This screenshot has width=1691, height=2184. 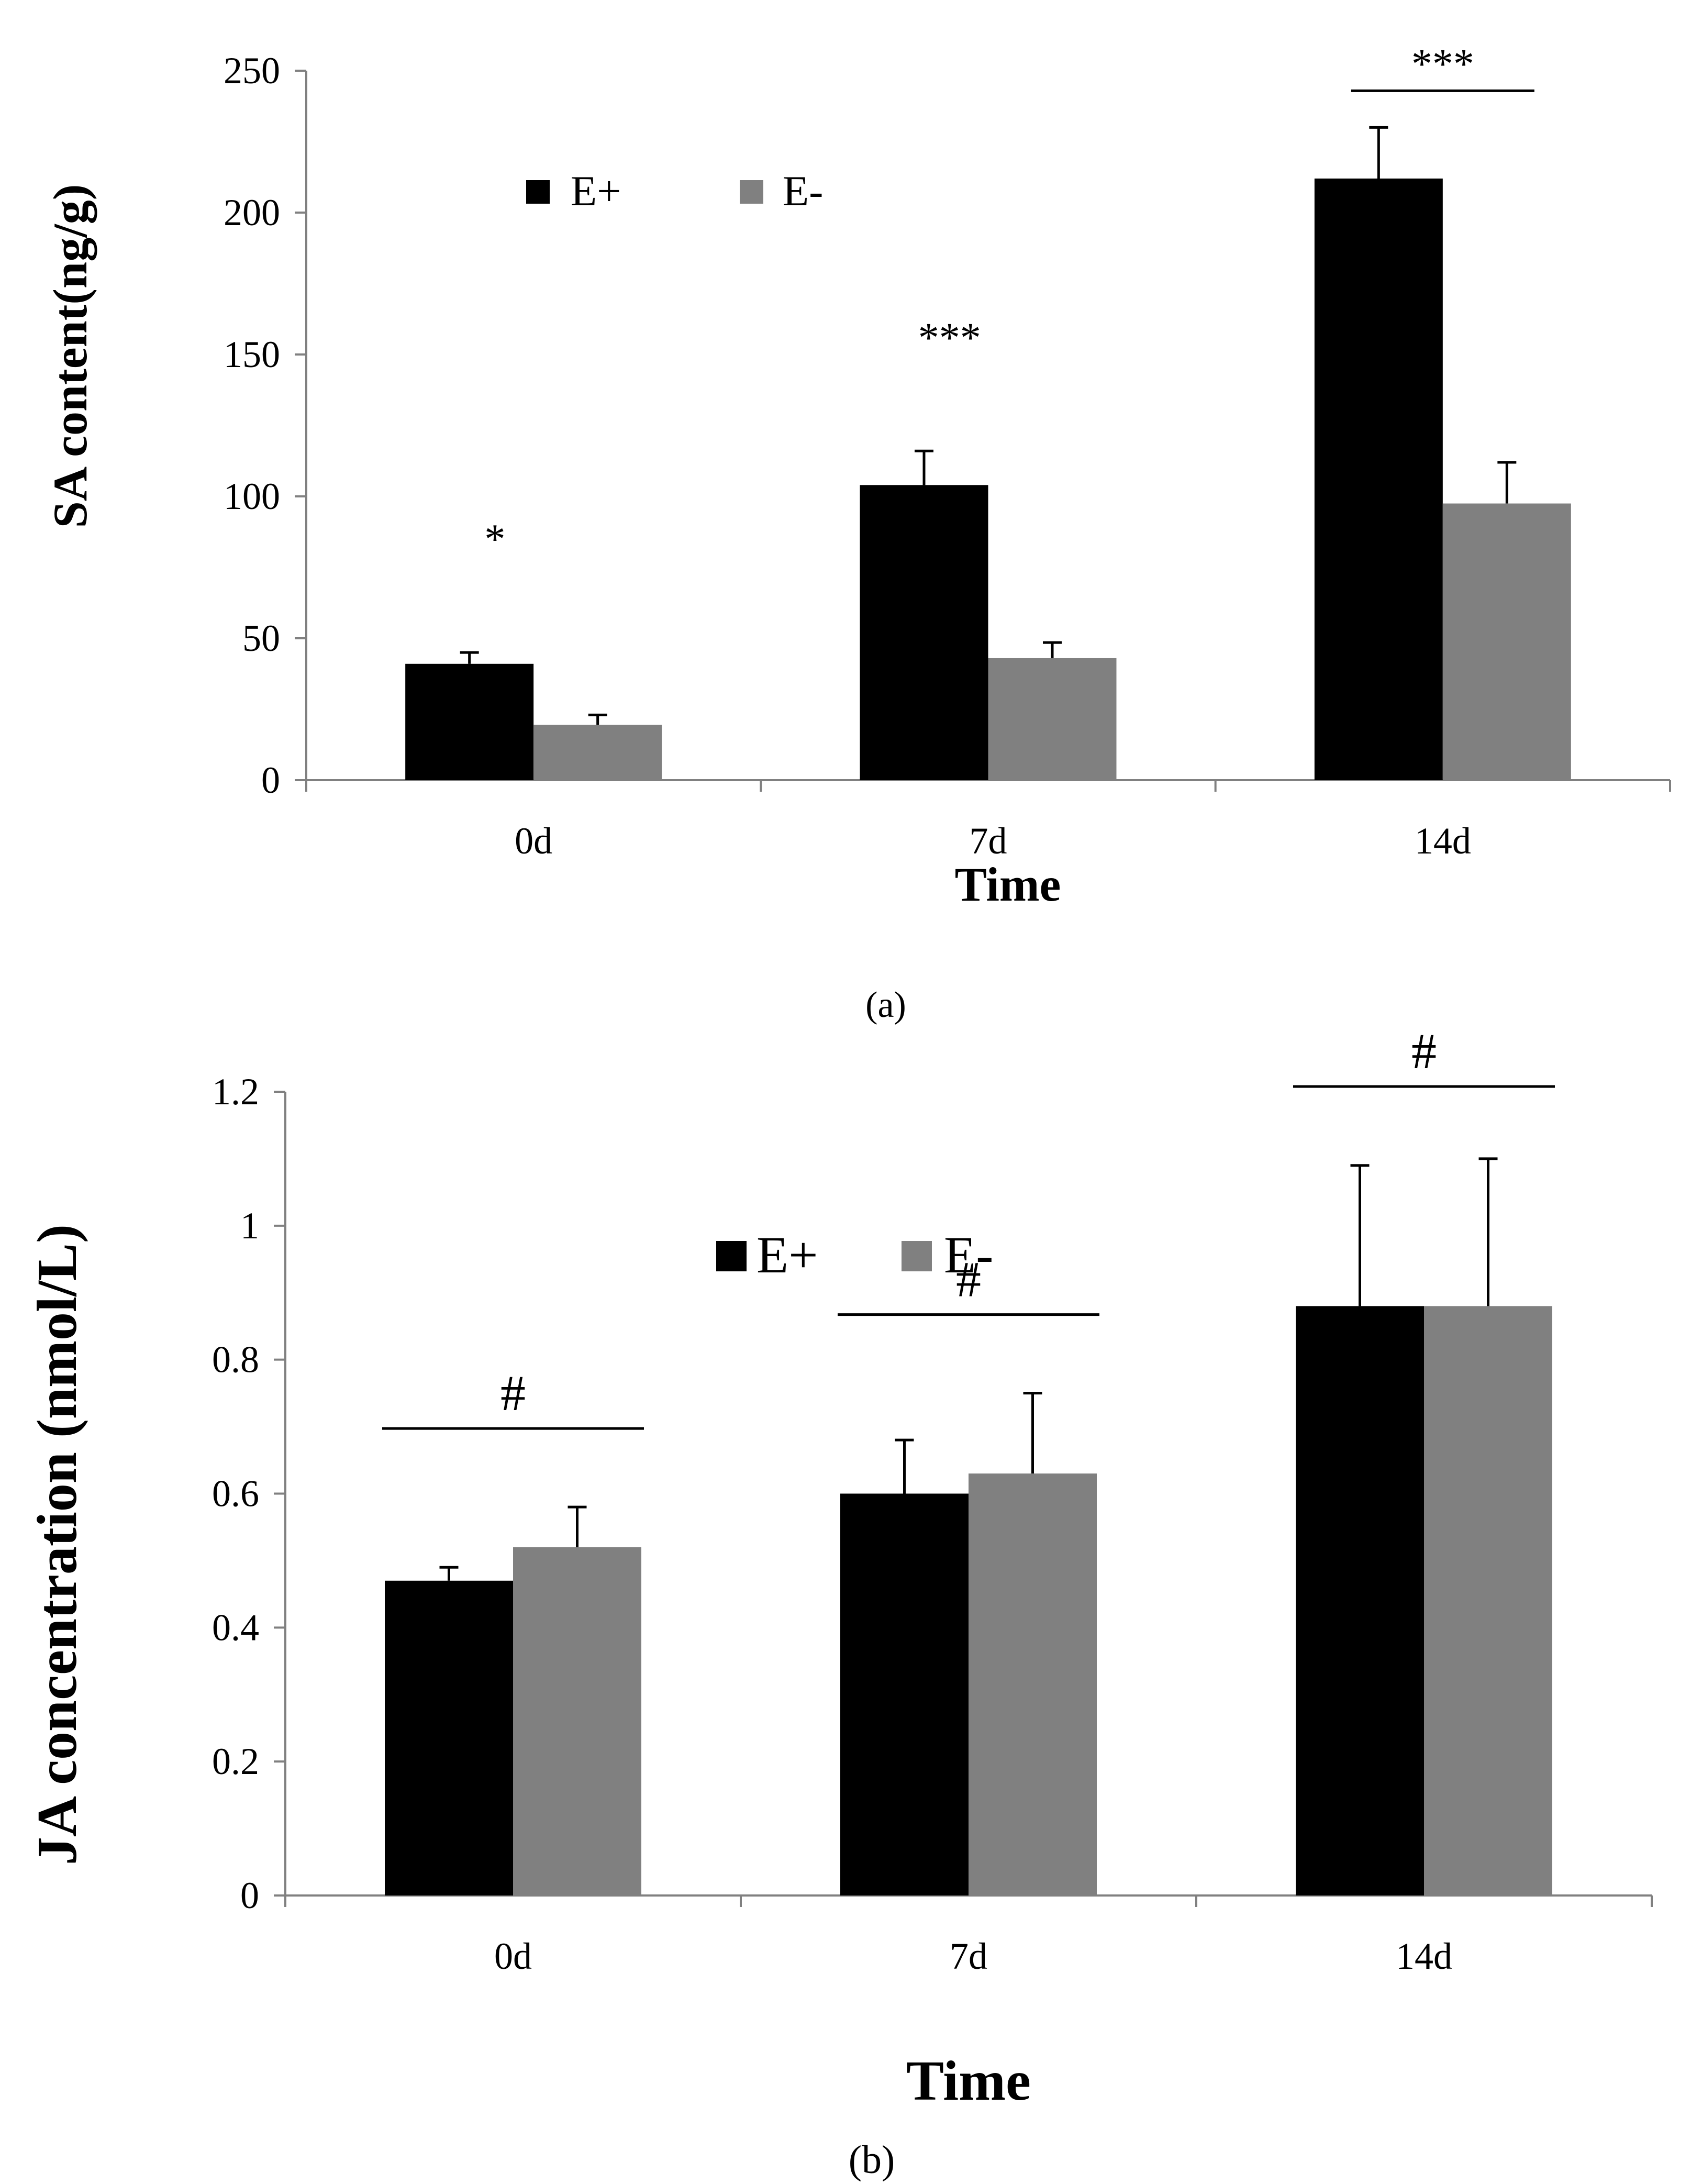 What do you see at coordinates (1424, 1956) in the screenshot?
I see `panel-b-x-tick-label: 14d` at bounding box center [1424, 1956].